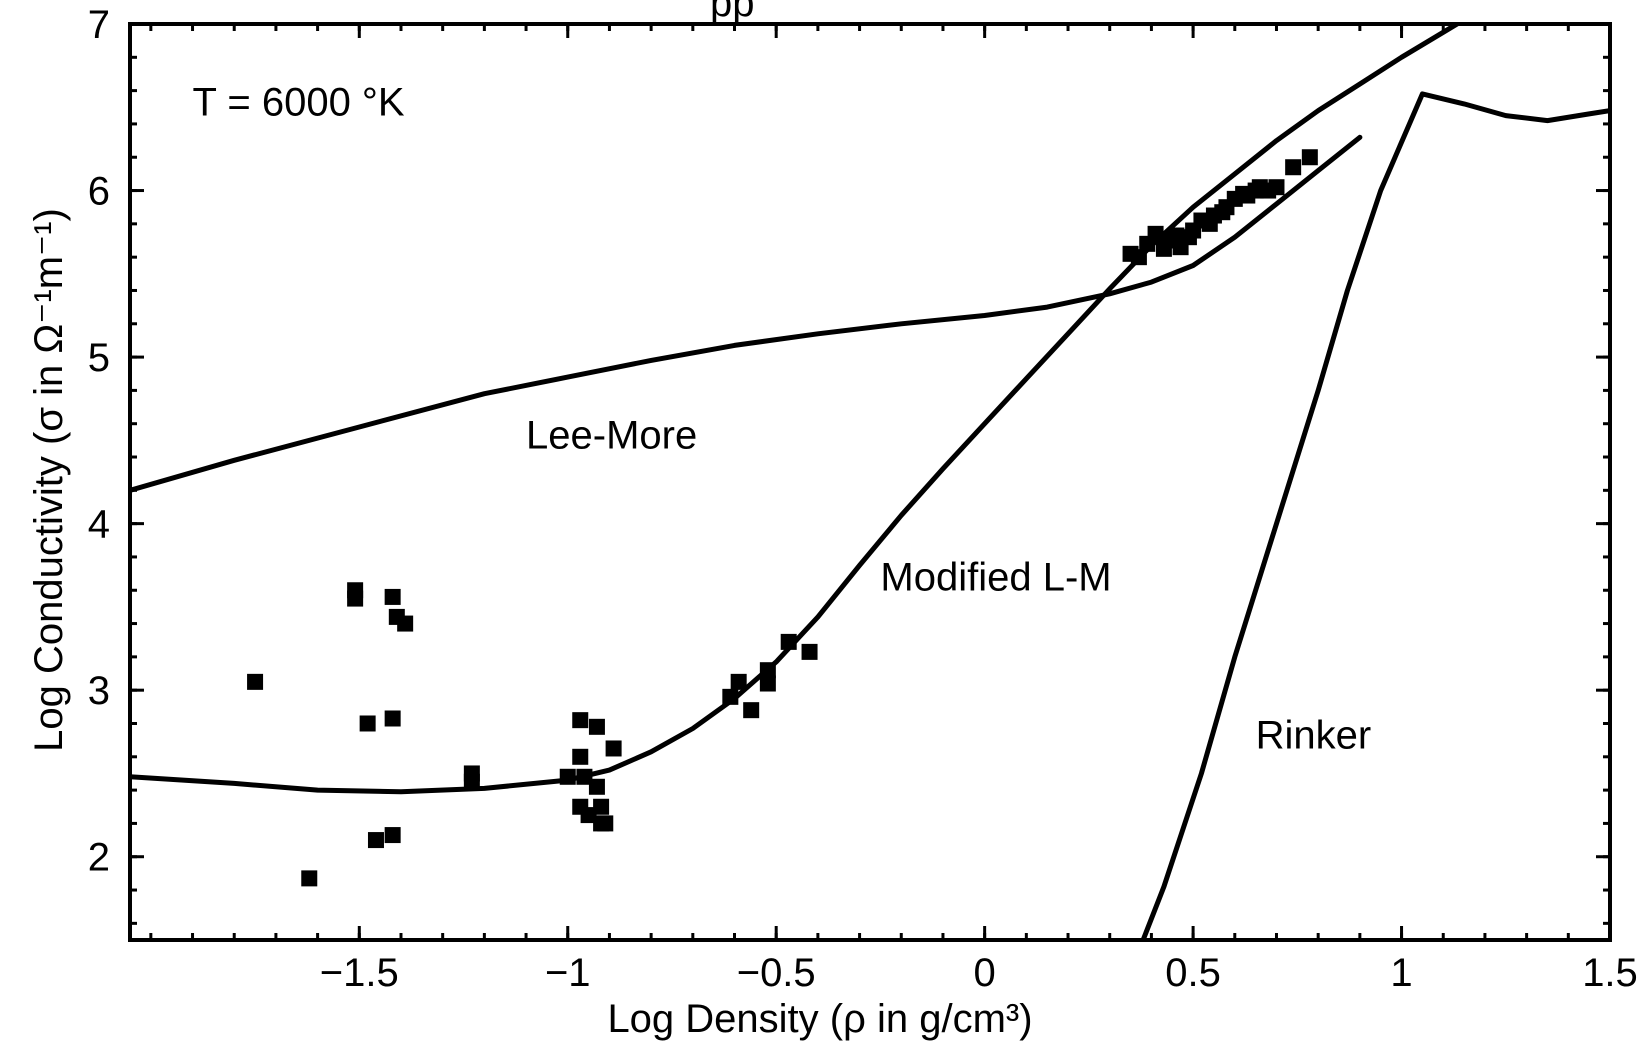 Image resolution: width=1642 pixels, height=1056 pixels. I want to click on y-tick-label: 2, so click(99, 858).